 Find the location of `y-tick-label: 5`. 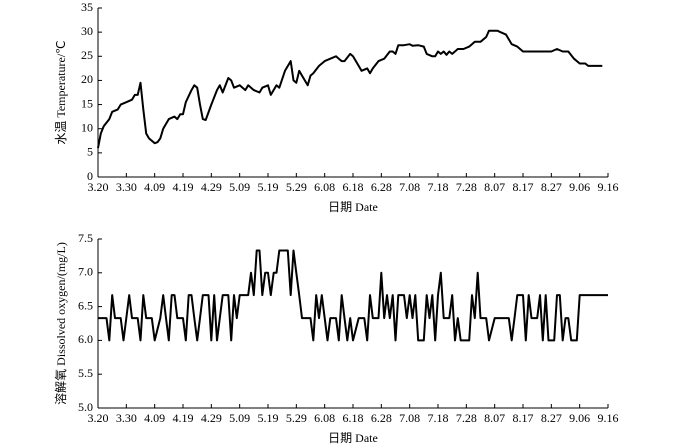

y-tick-label: 5 is located at coordinates (90, 152).